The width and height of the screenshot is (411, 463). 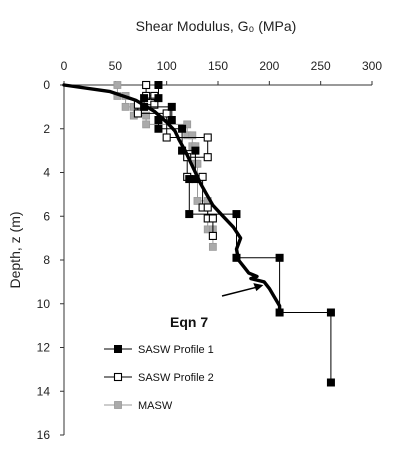 I want to click on x-tick-label: 0, so click(x=64, y=66).